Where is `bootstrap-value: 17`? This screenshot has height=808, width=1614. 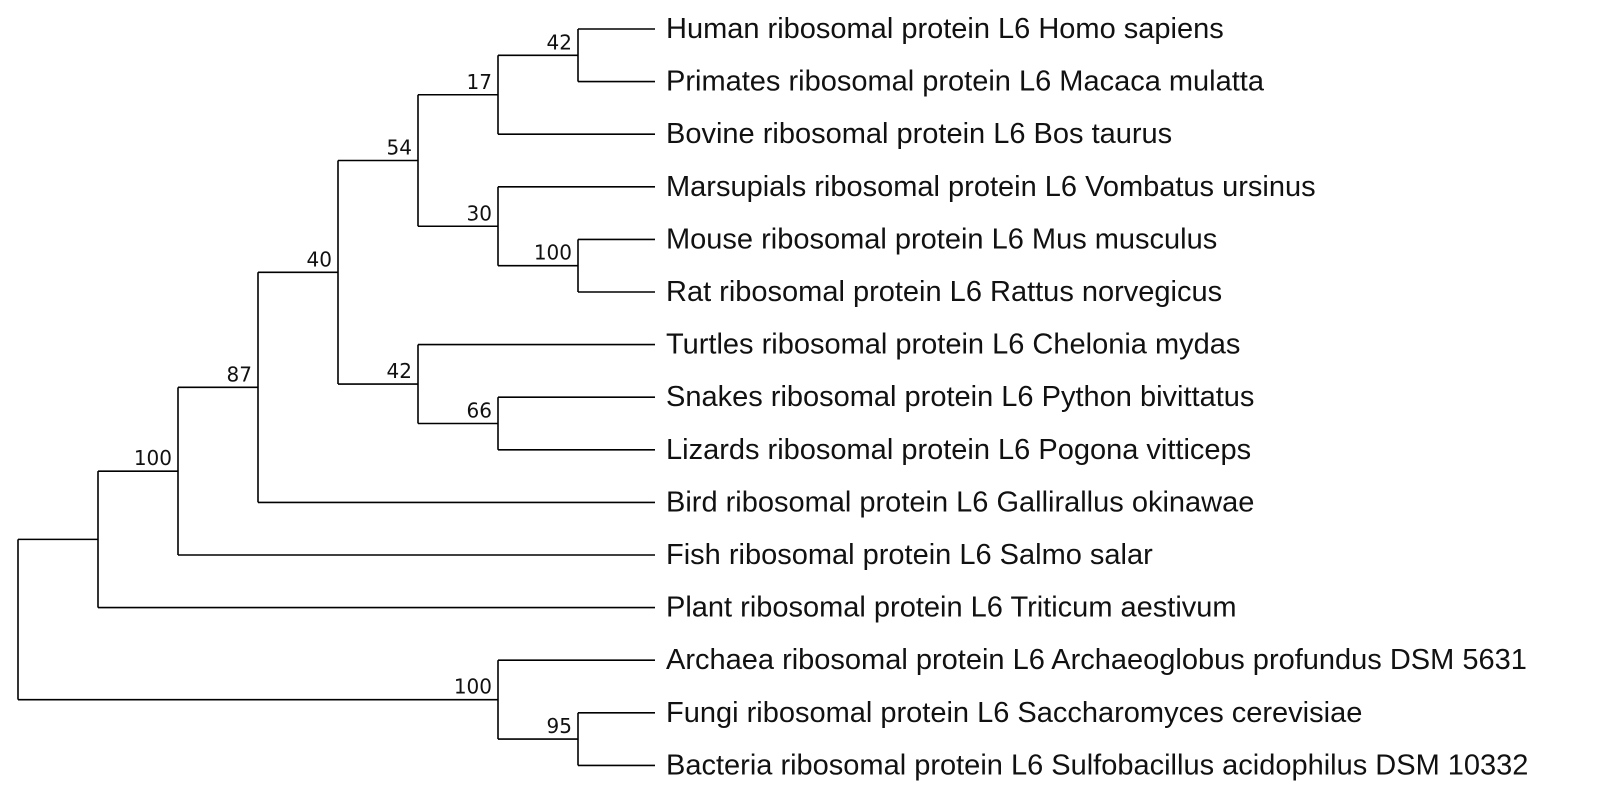
bootstrap-value: 17 is located at coordinates (479, 82).